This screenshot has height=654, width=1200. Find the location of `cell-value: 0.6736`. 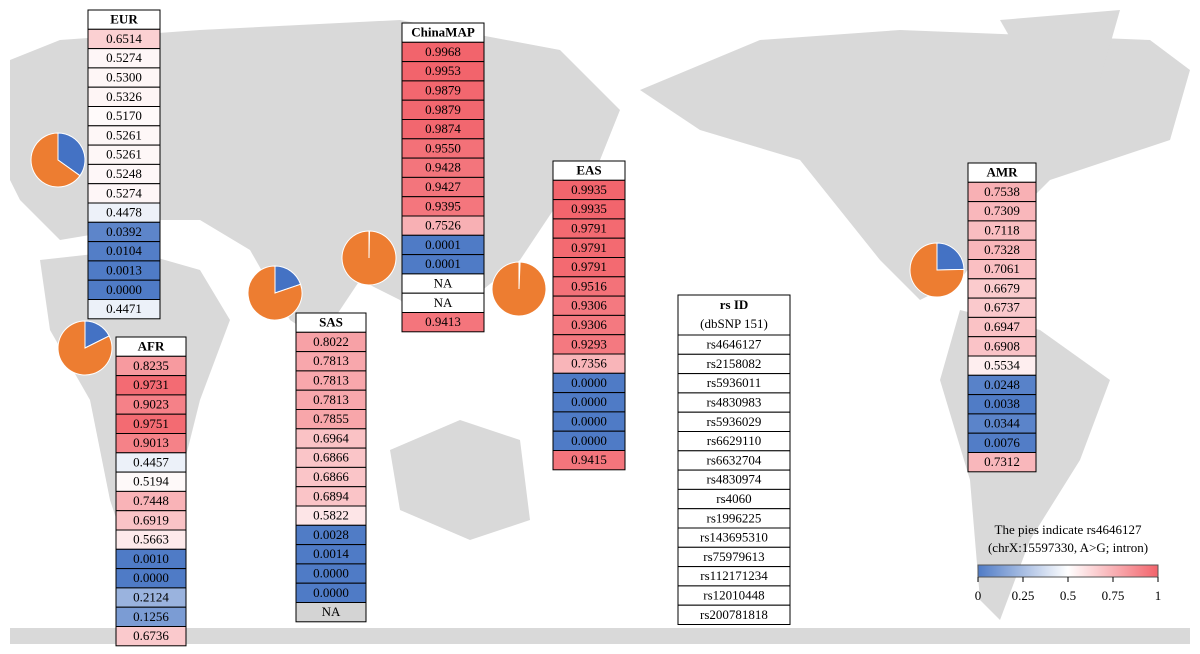

cell-value: 0.6736 is located at coordinates (151, 635).